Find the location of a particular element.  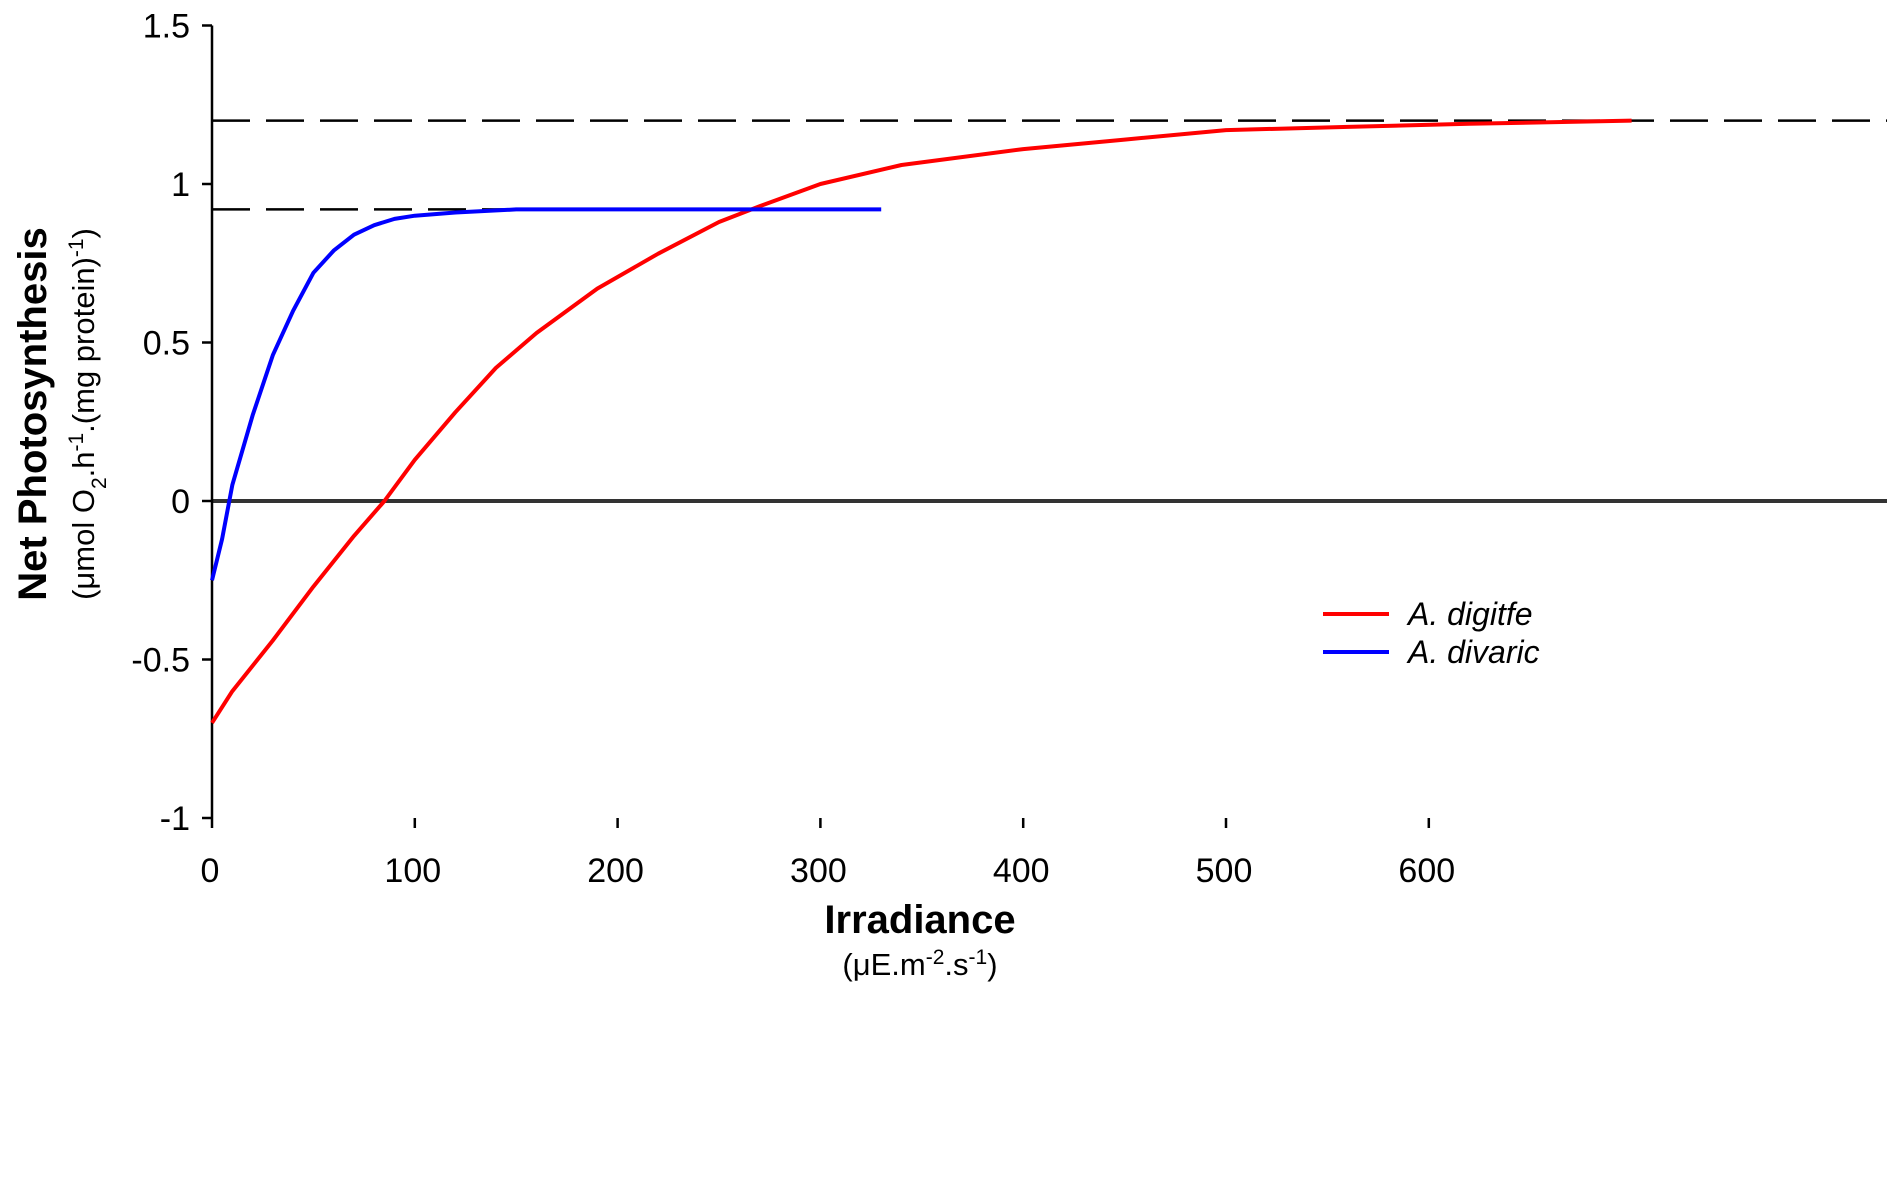

unit-part: (μE.m is located at coordinates (883, 964).